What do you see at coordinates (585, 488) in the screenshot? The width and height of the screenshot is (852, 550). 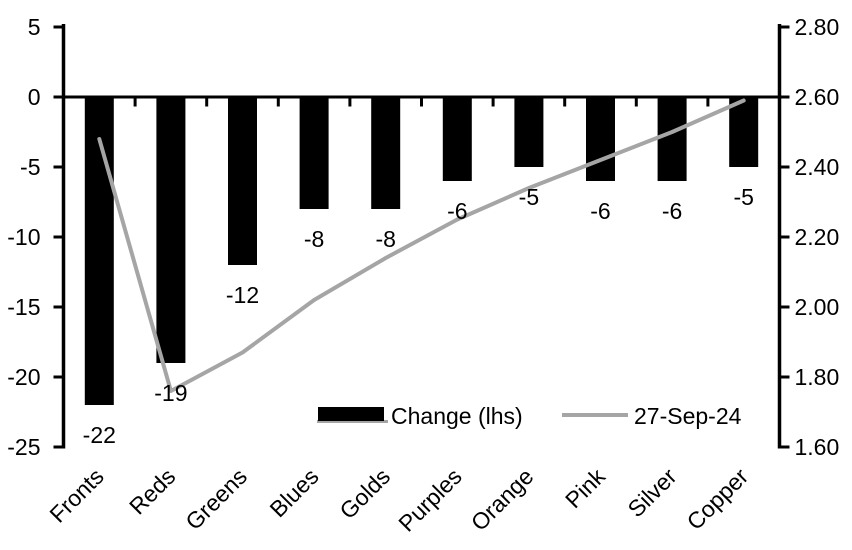 I see `category-label-pink: Pink` at bounding box center [585, 488].